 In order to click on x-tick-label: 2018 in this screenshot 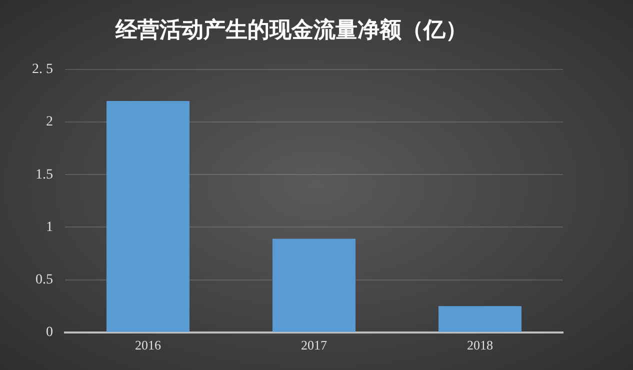, I will do `click(480, 345)`.